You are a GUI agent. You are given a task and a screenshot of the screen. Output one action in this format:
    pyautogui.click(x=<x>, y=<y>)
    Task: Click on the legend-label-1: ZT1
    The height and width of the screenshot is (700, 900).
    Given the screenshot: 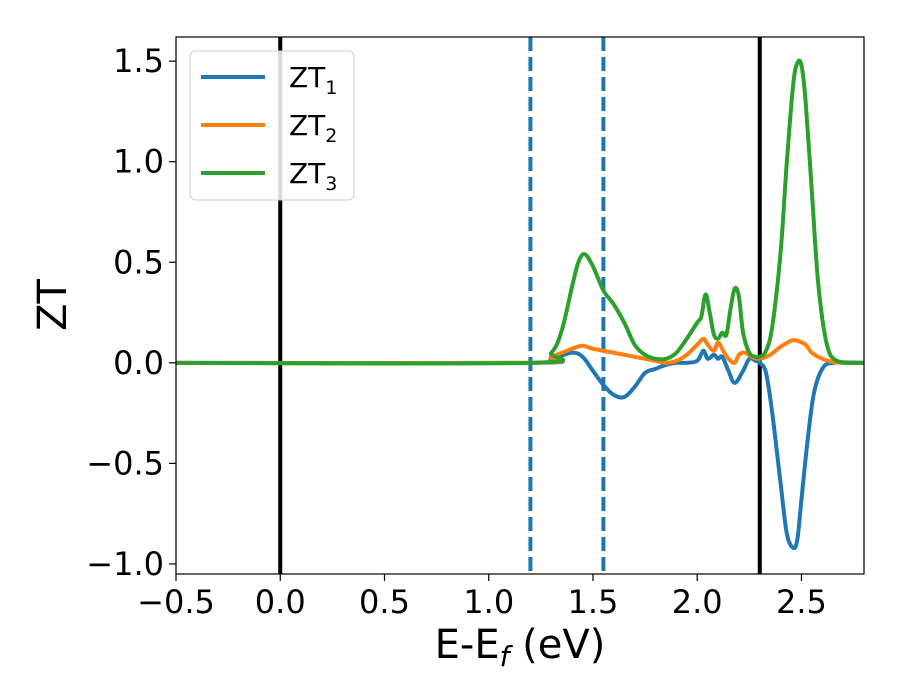 What is the action you would take?
    pyautogui.click(x=313, y=80)
    